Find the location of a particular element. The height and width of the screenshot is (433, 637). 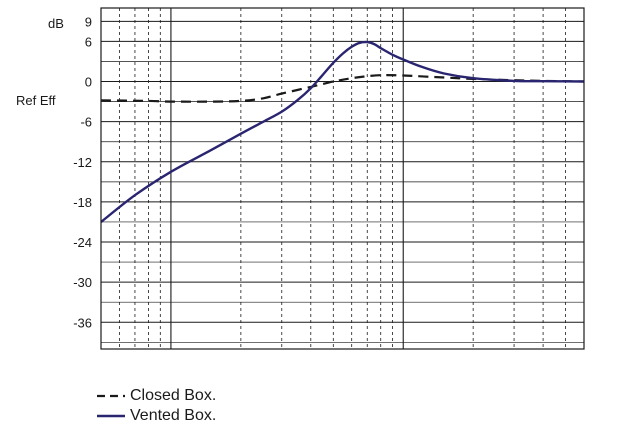

y-tick-label: -24 is located at coordinates (82, 242).